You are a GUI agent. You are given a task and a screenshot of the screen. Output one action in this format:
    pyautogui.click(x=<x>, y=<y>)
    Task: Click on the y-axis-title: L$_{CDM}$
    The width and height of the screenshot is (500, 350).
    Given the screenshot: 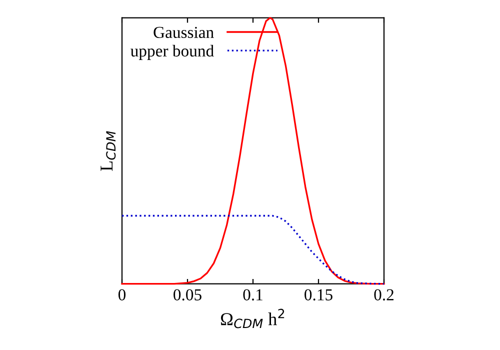 What is the action you would take?
    pyautogui.click(x=108, y=151)
    